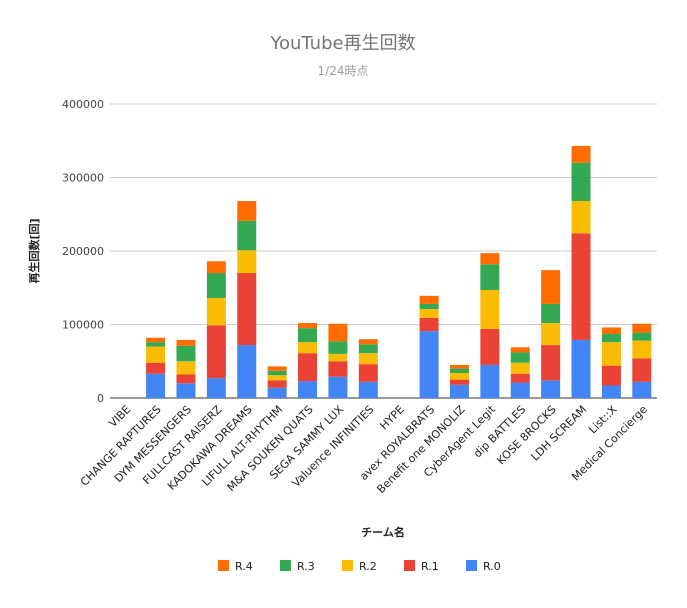 The image size is (687, 608). Describe the element at coordinates (343, 71) in the screenshot. I see `chart-subtitle: 1/24時点` at that location.